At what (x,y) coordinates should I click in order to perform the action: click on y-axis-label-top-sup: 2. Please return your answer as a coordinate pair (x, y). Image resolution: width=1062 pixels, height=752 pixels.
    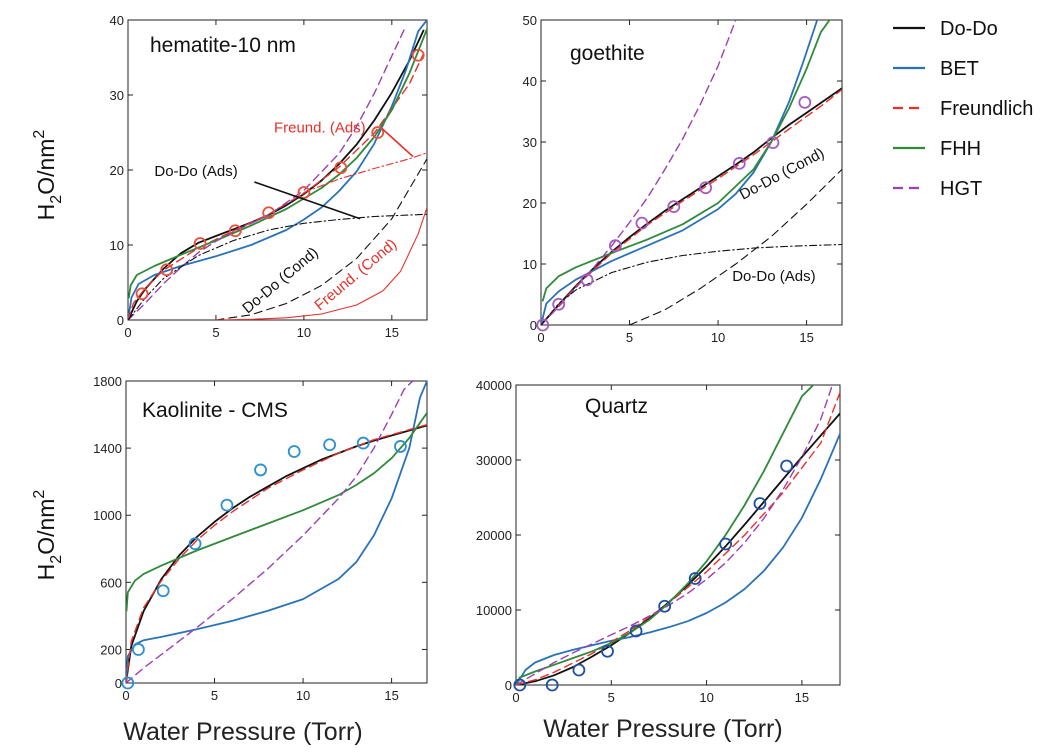
    Looking at the image, I should click on (39, 134).